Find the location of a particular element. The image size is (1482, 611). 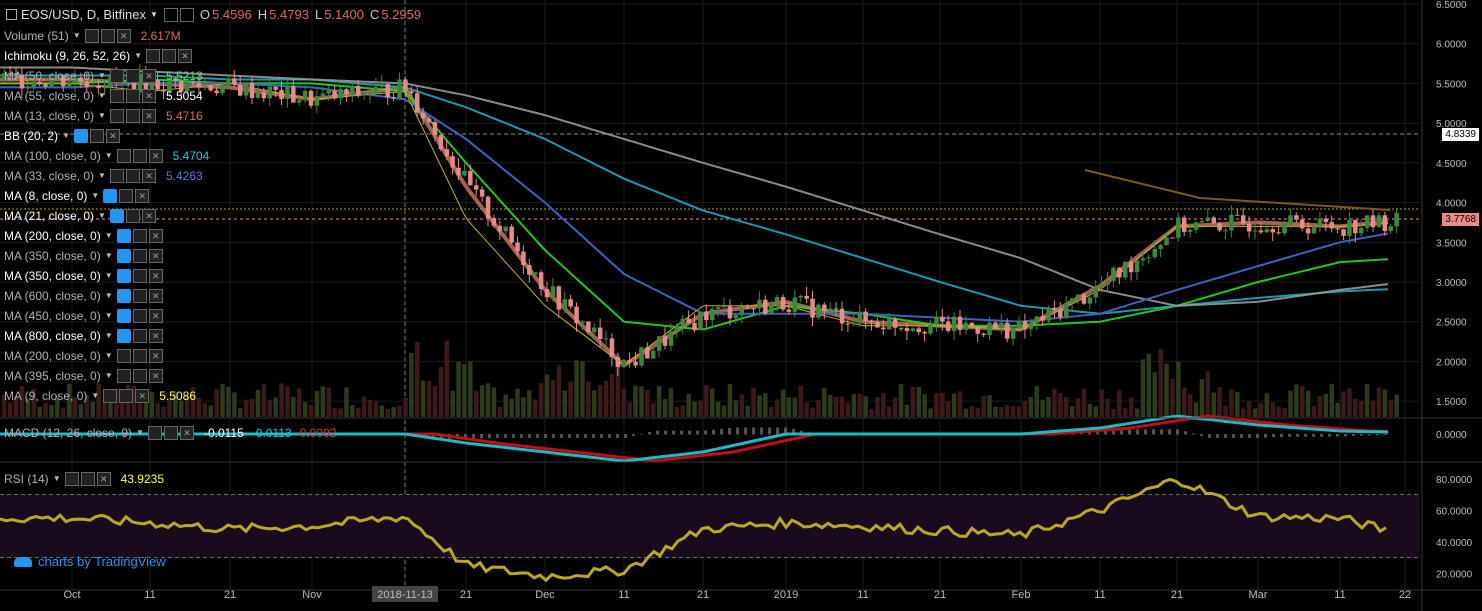

indicator-label: MA (450, close, 0) is located at coordinates (52, 316).